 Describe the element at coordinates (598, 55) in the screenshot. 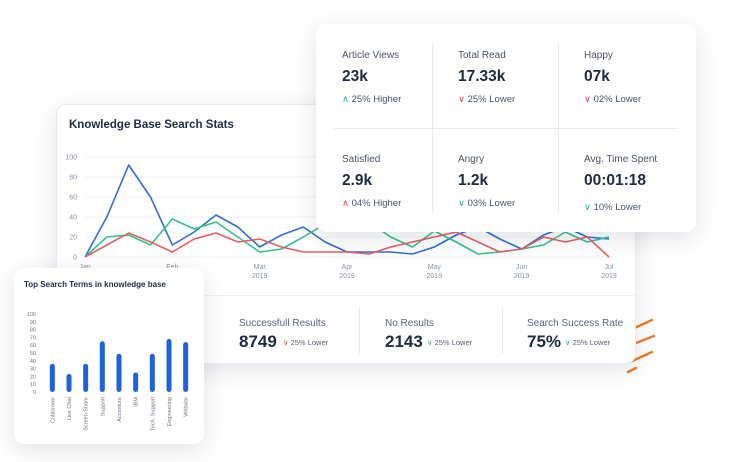

I see `stat-label: Happy` at that location.